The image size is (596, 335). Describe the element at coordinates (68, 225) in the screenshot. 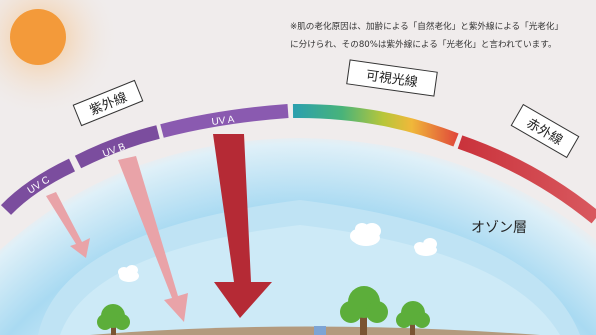

I see `uvc-arrow` at that location.